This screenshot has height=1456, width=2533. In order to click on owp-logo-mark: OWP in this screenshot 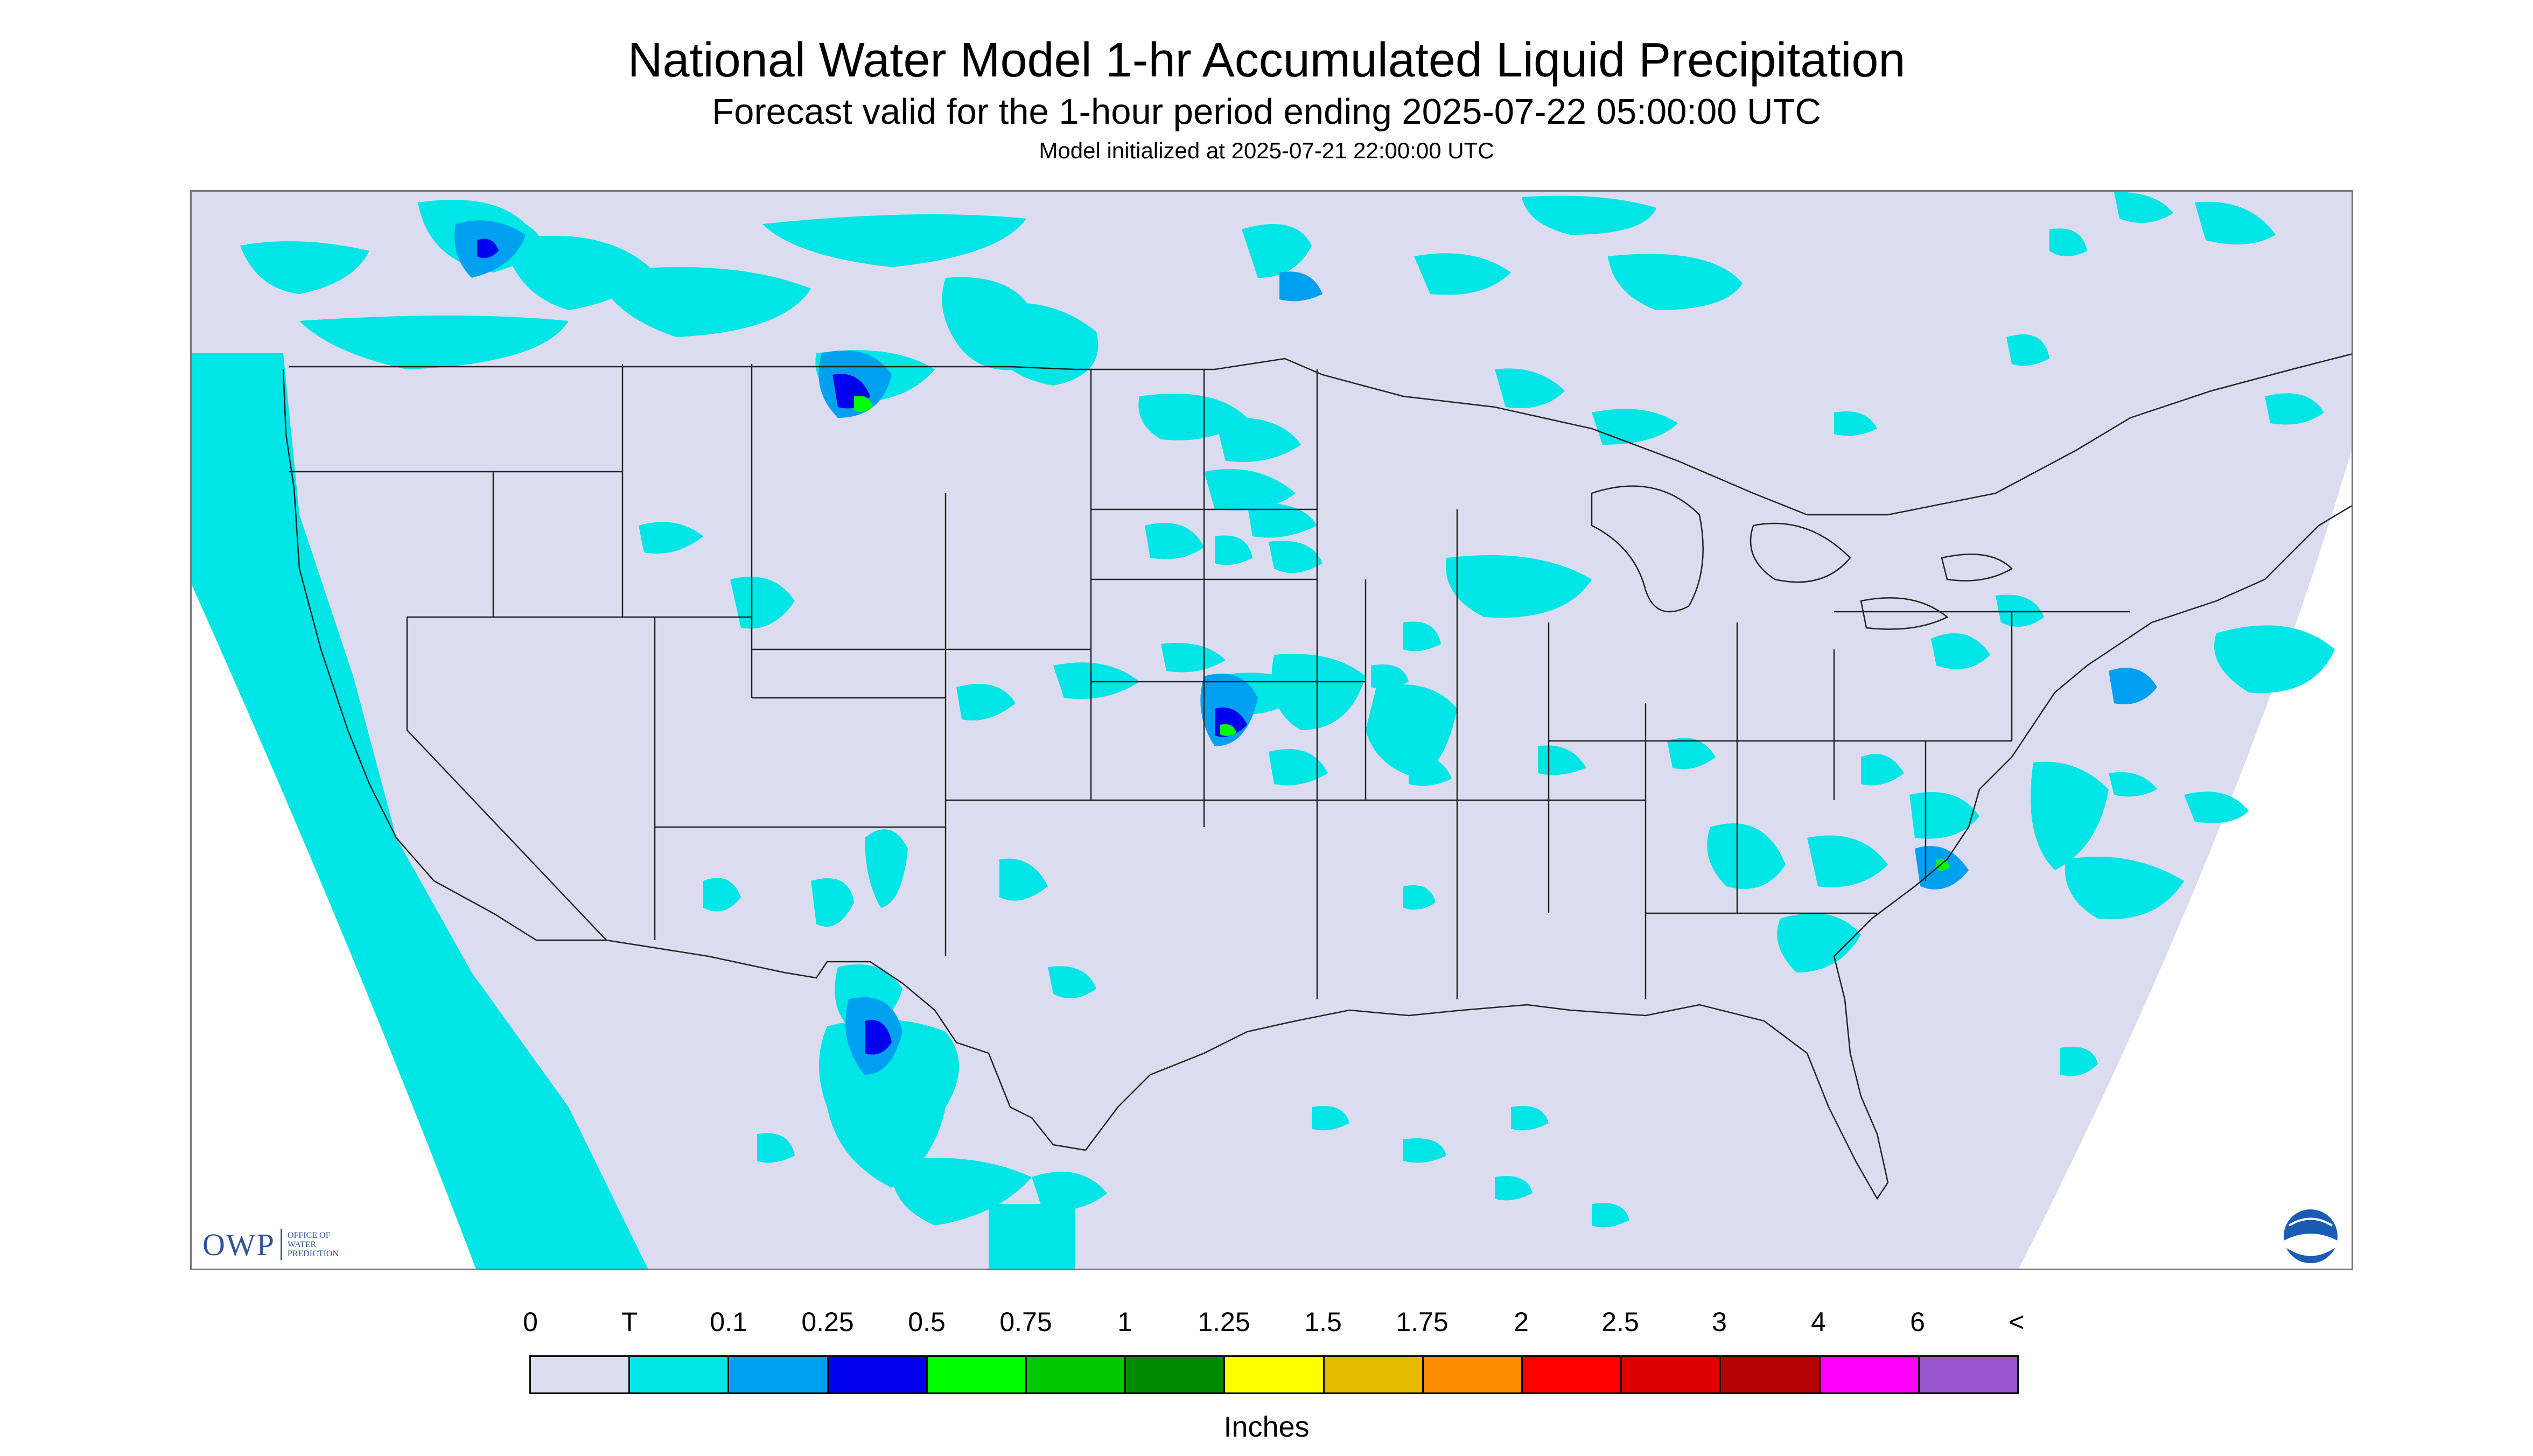, I will do `click(239, 1244)`.